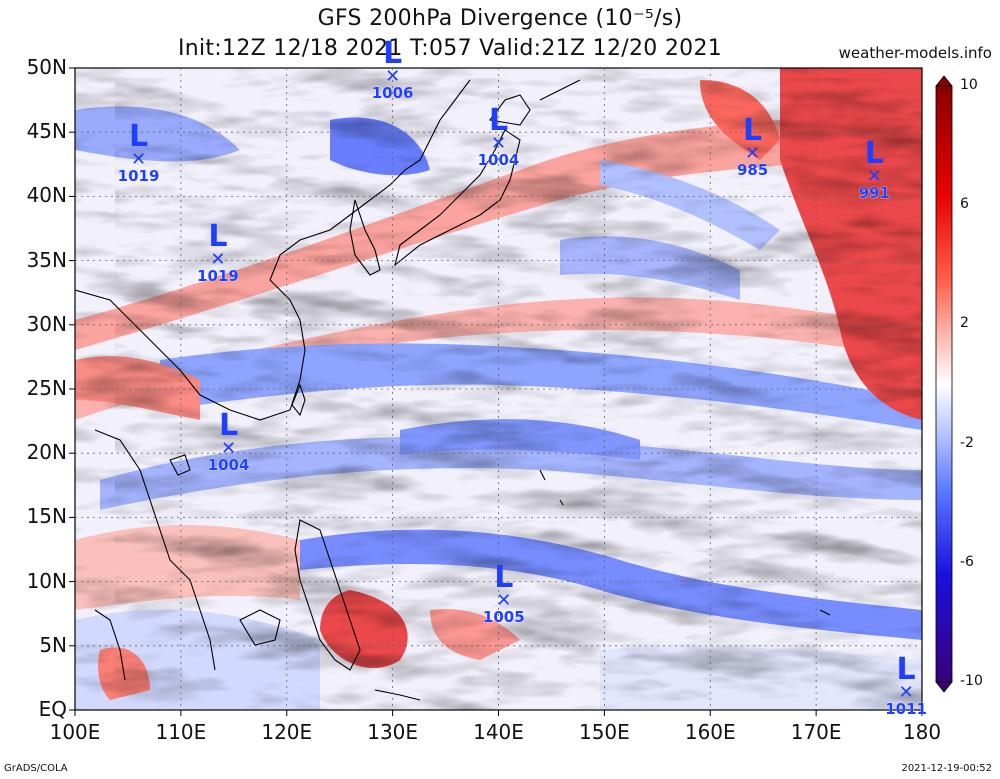  I want to click on colorbar-label: 10, so click(969, 85).